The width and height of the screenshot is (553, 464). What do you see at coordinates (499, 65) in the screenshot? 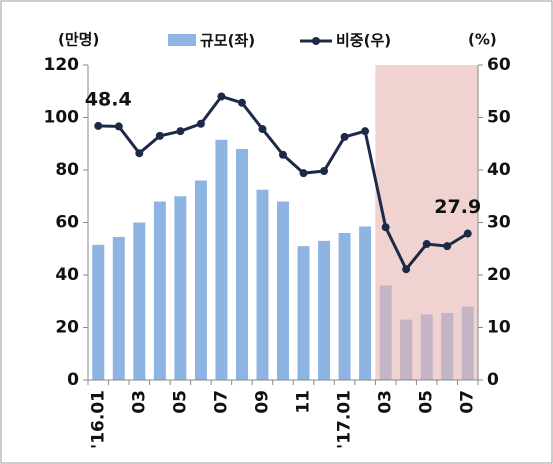
I see `y2-tick-label: 60` at bounding box center [499, 65].